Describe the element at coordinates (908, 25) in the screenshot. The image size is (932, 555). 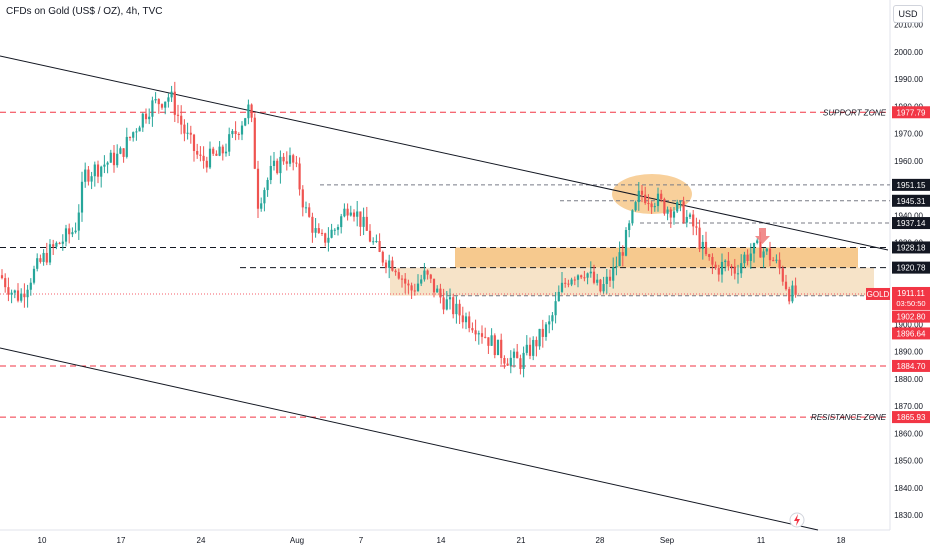
I see `y-tick-label: 2010.00` at that location.